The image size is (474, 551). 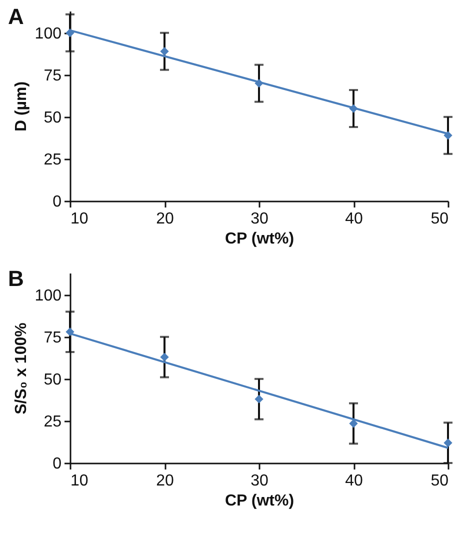 What do you see at coordinates (21, 106) in the screenshot?
I see `y-axis-title: D (µm)` at bounding box center [21, 106].